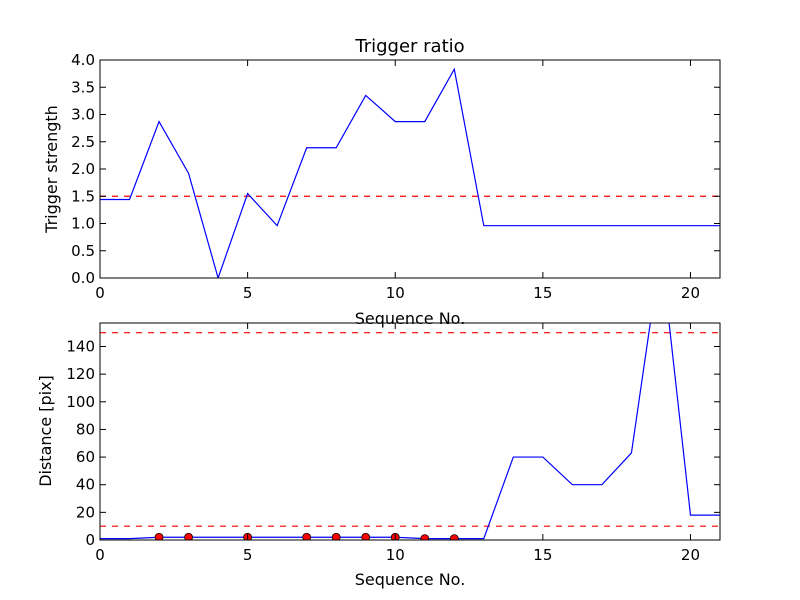 The width and height of the screenshot is (800, 600). What do you see at coordinates (395, 293) in the screenshot?
I see `top-x-tick-label: 10` at bounding box center [395, 293].